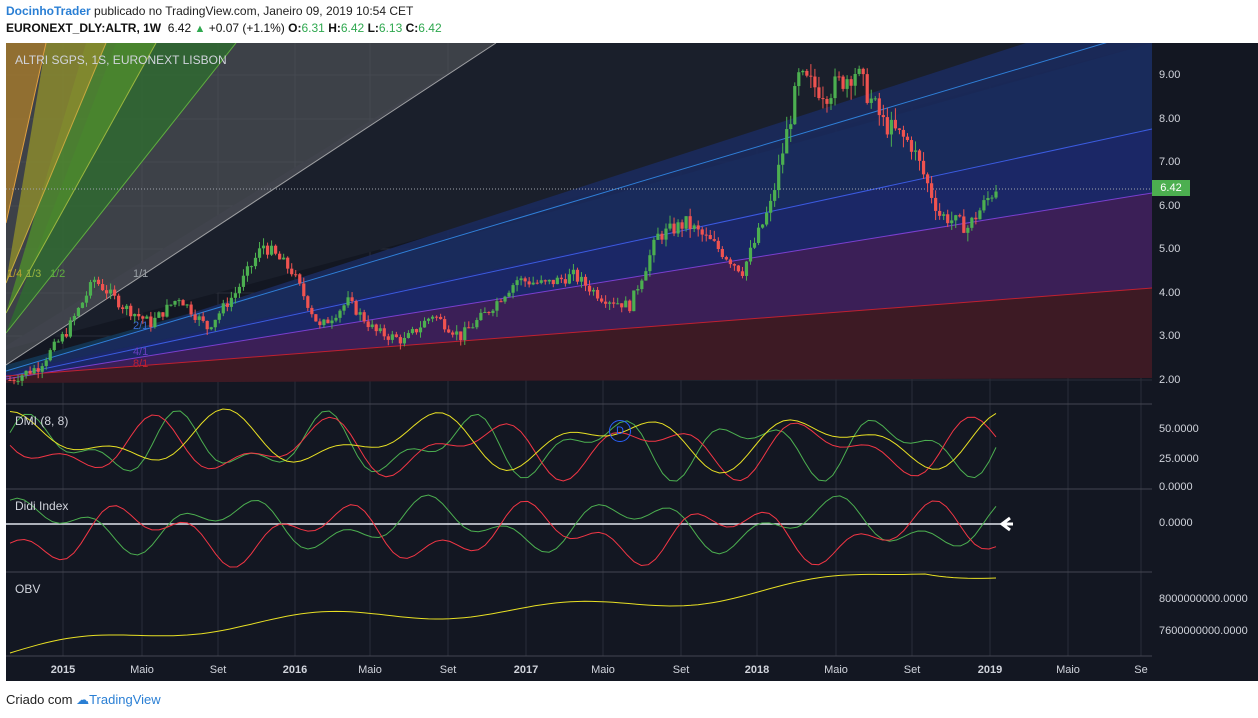 The width and height of the screenshot is (1258, 718). What do you see at coordinates (58, 274) in the screenshot?
I see `gann-label-c: 1/2` at bounding box center [58, 274].